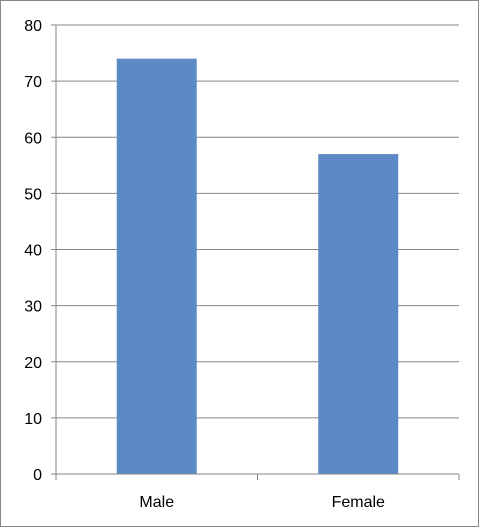 This screenshot has height=528, width=479. What do you see at coordinates (358, 502) in the screenshot?
I see `x-tick-label: Female` at bounding box center [358, 502].